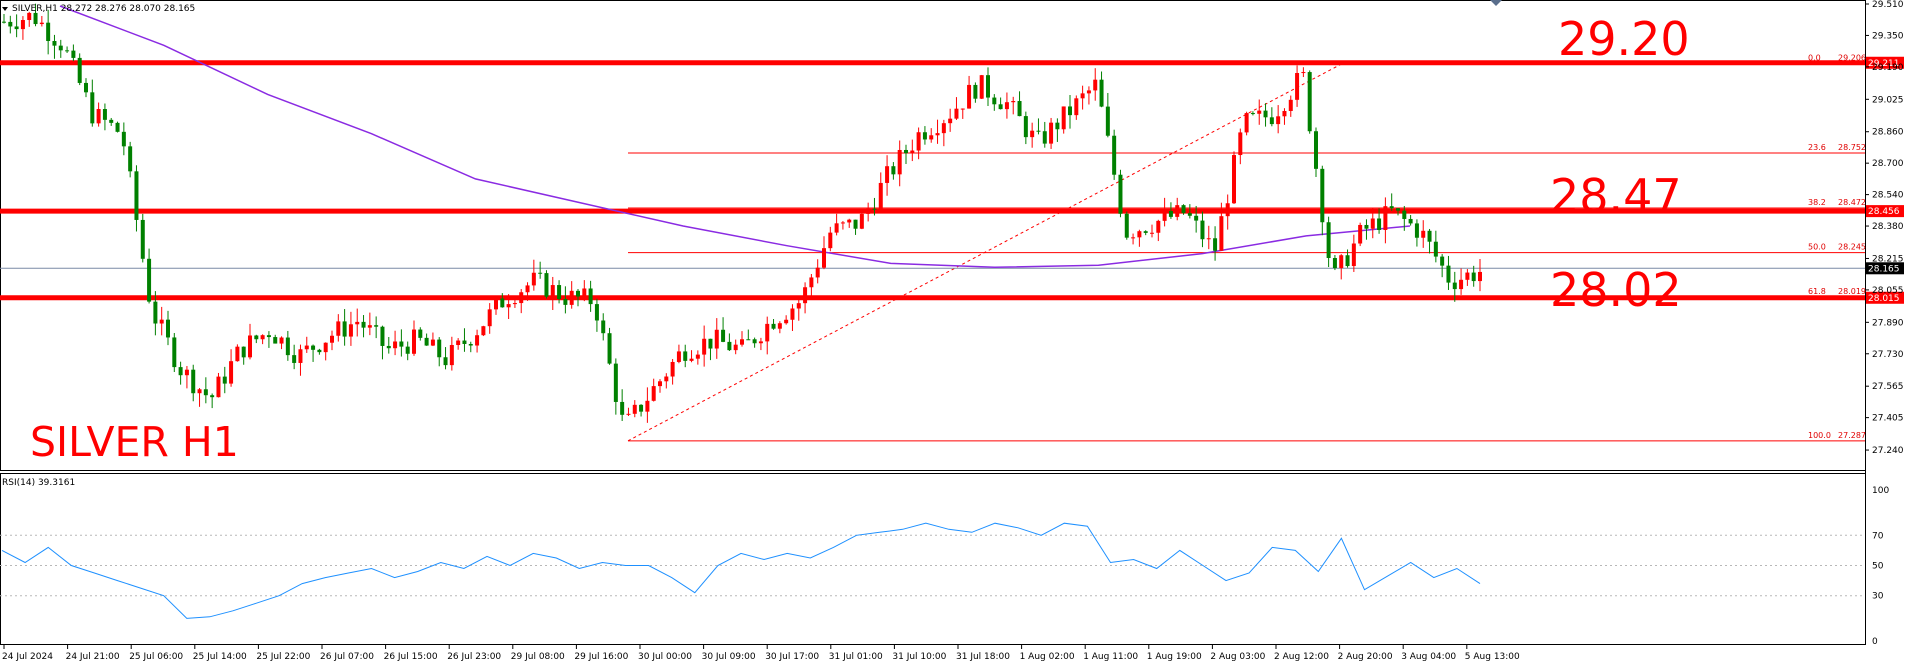 The width and height of the screenshot is (1905, 669). Describe the element at coordinates (1174, 657) in the screenshot. I see `time-tick-label: 1 Aug 19:00` at that location.